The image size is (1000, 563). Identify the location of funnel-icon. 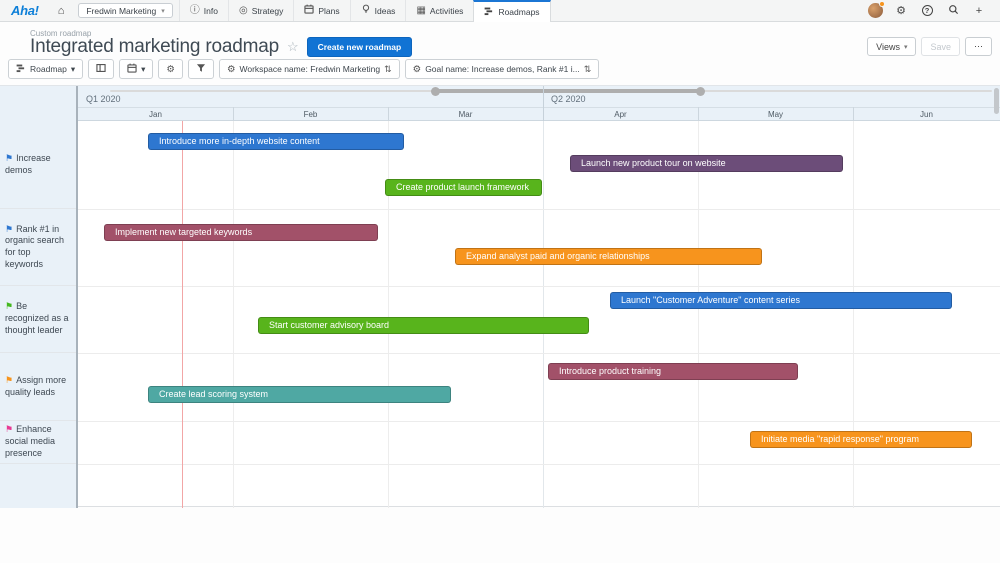
(201, 69).